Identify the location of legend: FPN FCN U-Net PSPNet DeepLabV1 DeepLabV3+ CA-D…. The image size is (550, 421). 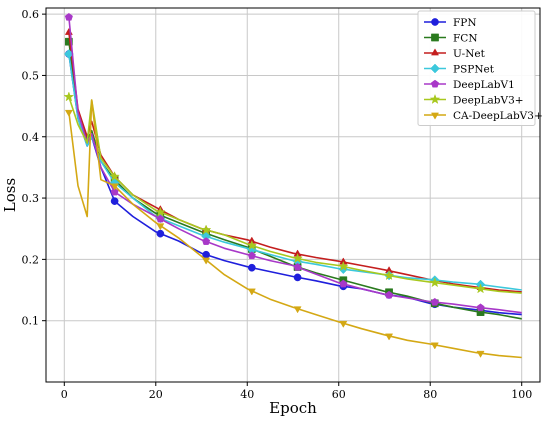
(480, 68).